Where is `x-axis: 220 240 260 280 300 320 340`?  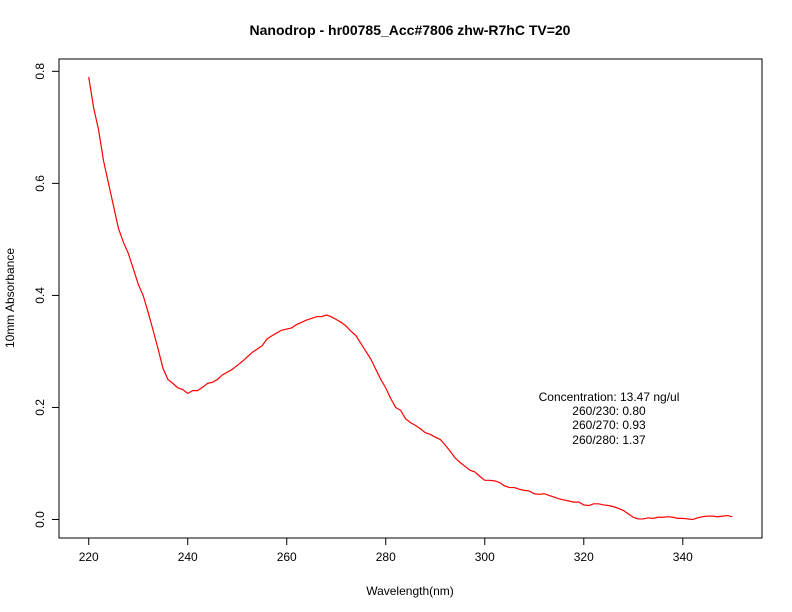
x-axis: 220 240 260 280 300 320 340 is located at coordinates (386, 550).